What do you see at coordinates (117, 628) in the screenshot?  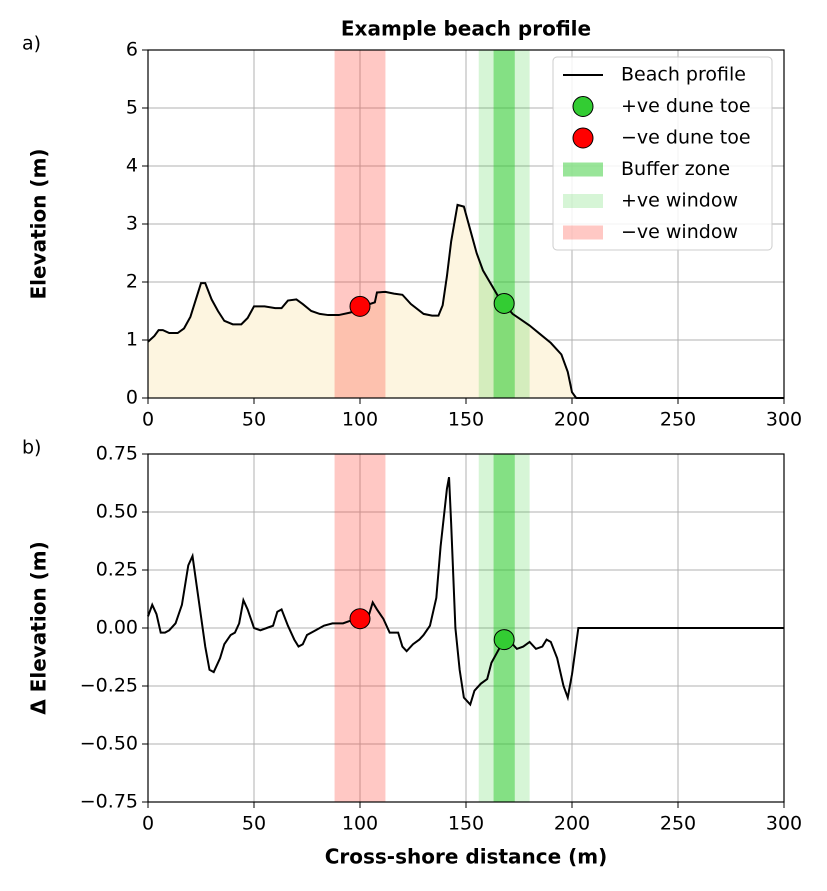 I see `y-tick-label: 0.00` at bounding box center [117, 628].